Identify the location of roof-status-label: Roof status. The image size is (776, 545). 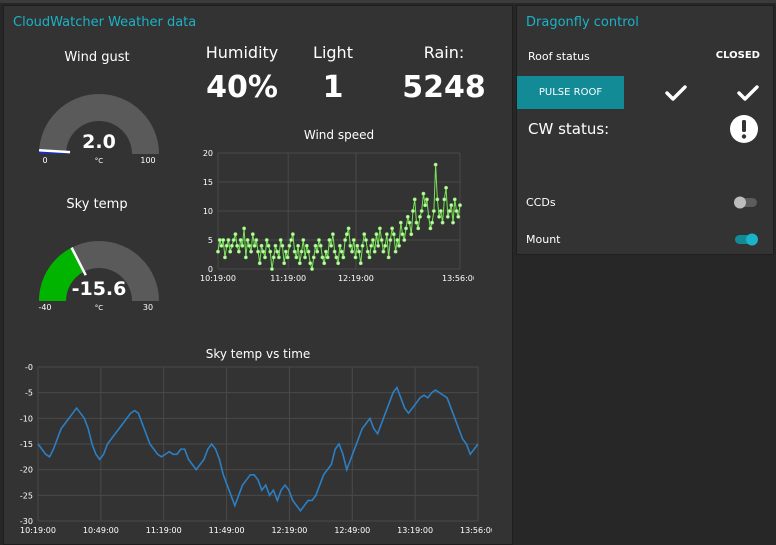
(559, 56).